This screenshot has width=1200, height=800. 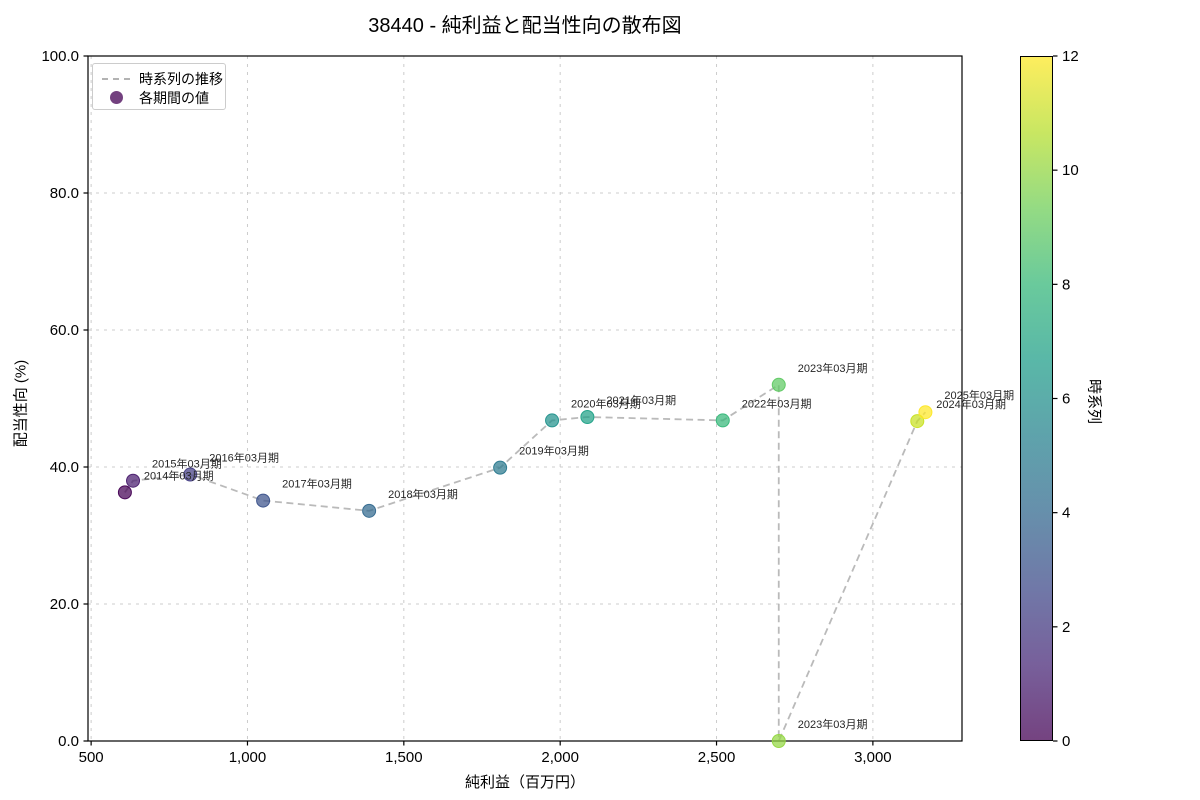 I want to click on legend-item-trend: 時系列の推移, so click(x=162, y=78).